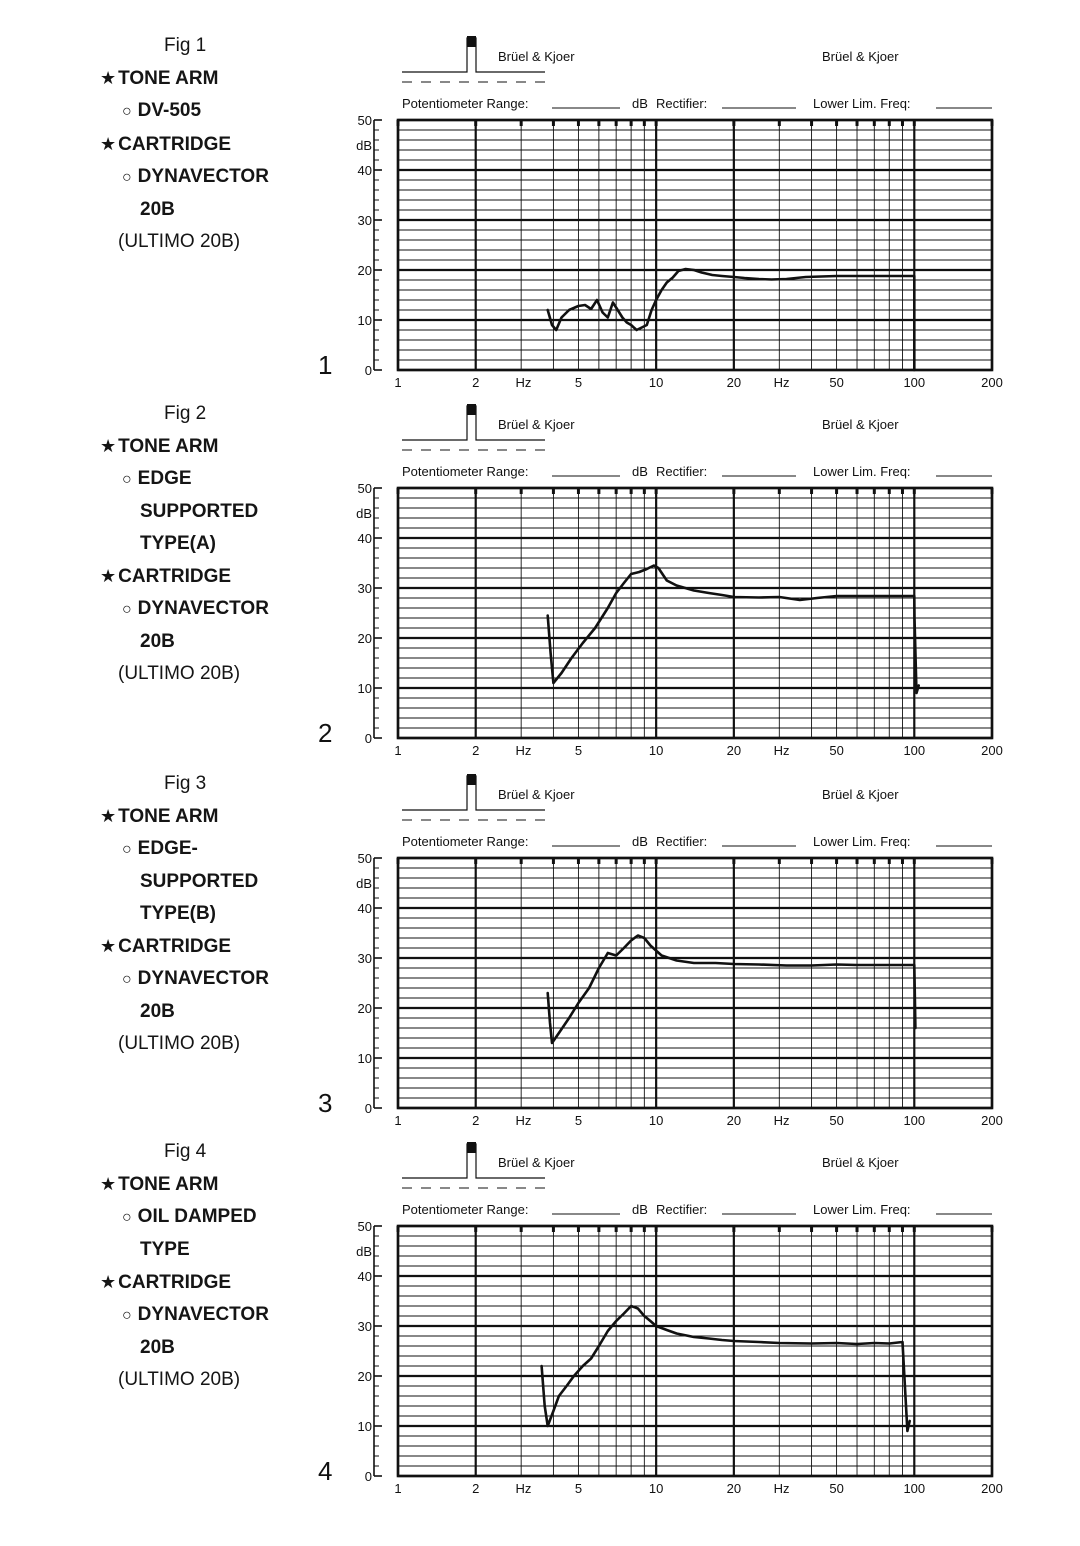 The width and height of the screenshot is (1080, 1546). What do you see at coordinates (369, 245) in the screenshot?
I see `y-axis: 50 40 30 20 10 0 dB` at bounding box center [369, 245].